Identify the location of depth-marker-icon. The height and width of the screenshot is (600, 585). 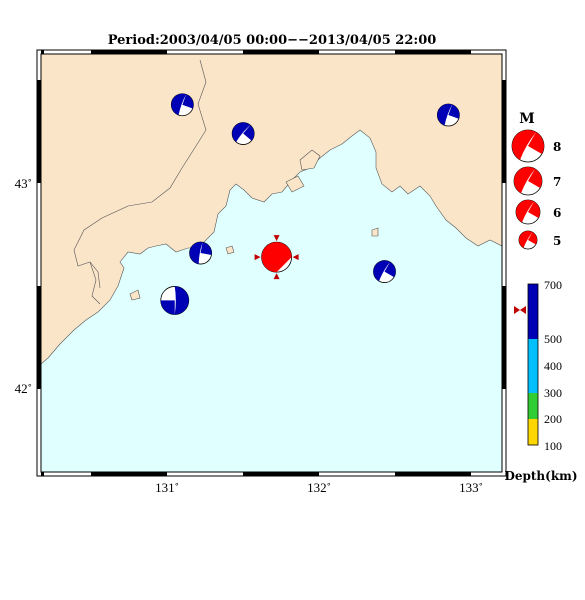
(520, 310).